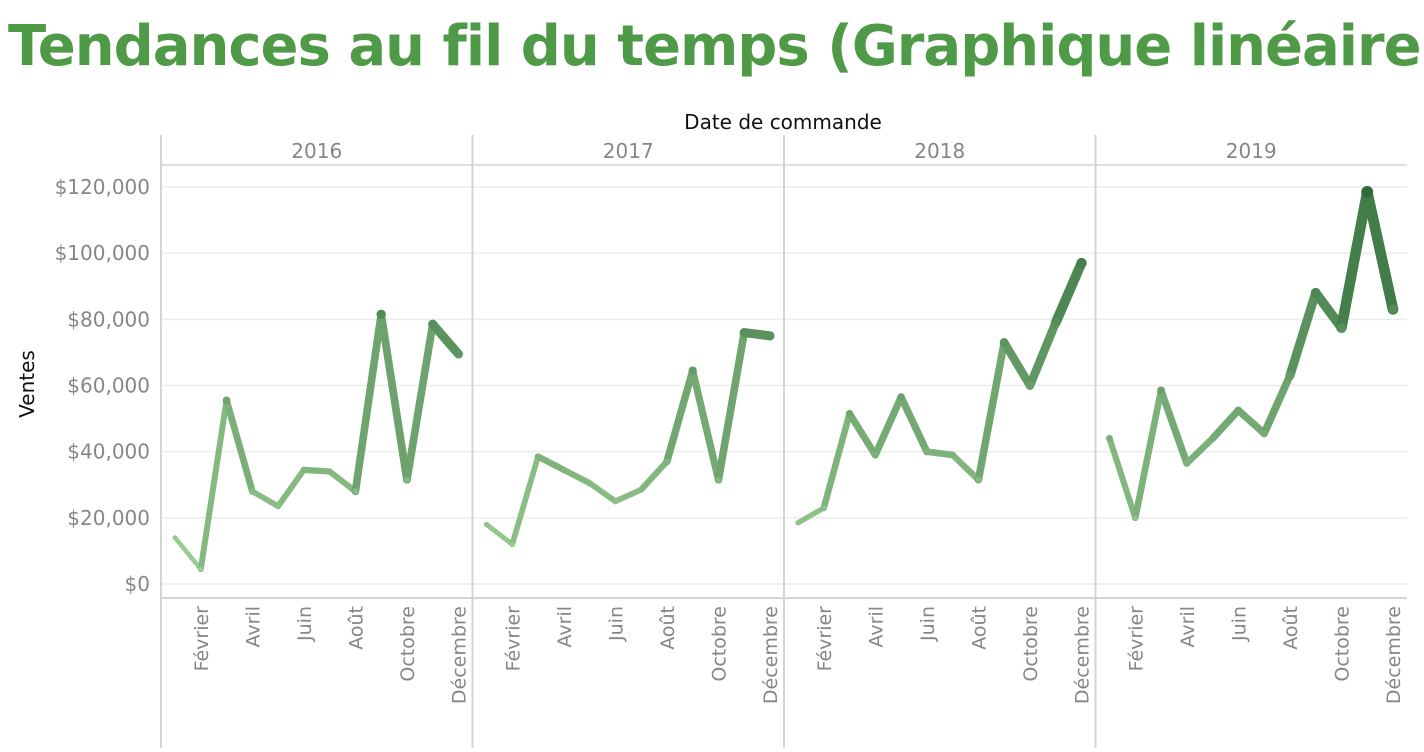 This screenshot has height=752, width=1424. What do you see at coordinates (108, 319) in the screenshot?
I see `y-tick-label: $80,000` at bounding box center [108, 319].